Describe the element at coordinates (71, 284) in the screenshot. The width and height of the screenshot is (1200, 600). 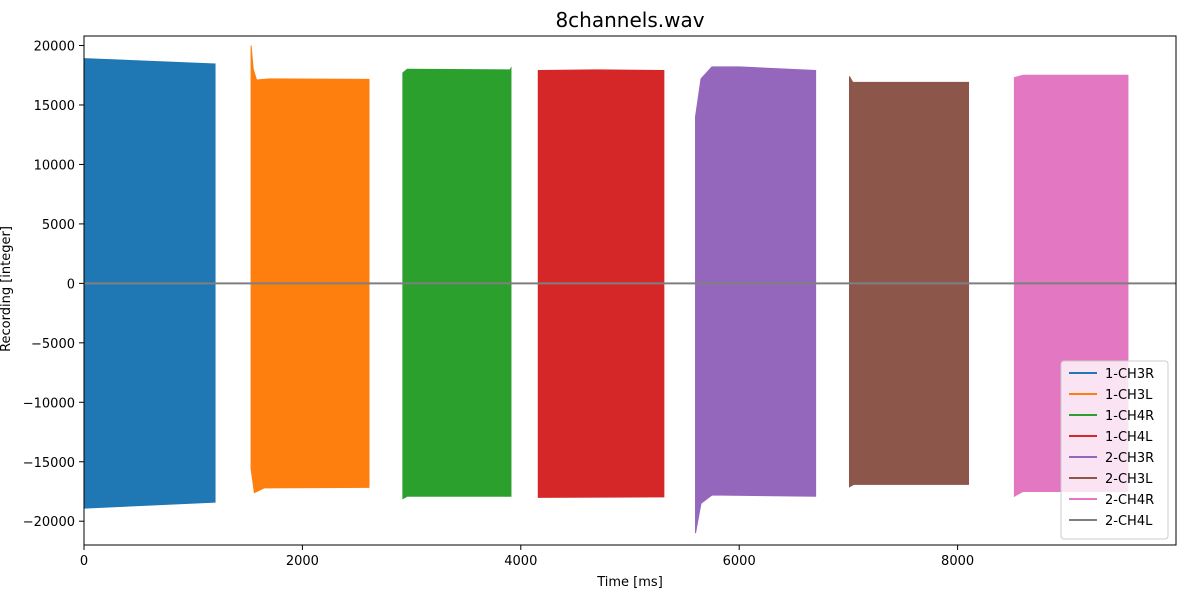
I see `y-tick-label: 0` at that location.